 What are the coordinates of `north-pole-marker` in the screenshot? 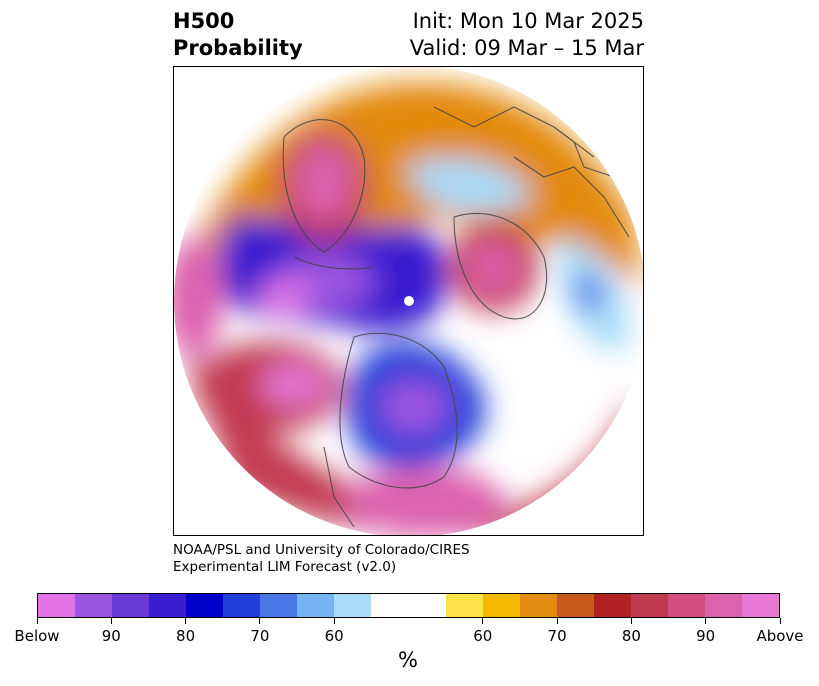 It's located at (409, 301).